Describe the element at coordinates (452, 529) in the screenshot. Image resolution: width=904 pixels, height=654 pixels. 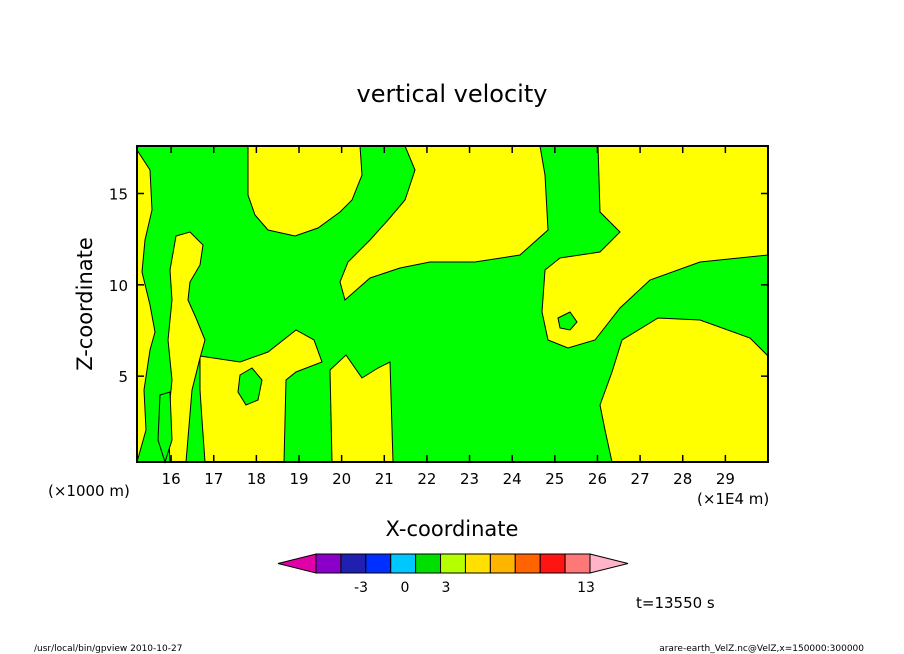
I see `x-axis-label: X-coordinate` at that location.